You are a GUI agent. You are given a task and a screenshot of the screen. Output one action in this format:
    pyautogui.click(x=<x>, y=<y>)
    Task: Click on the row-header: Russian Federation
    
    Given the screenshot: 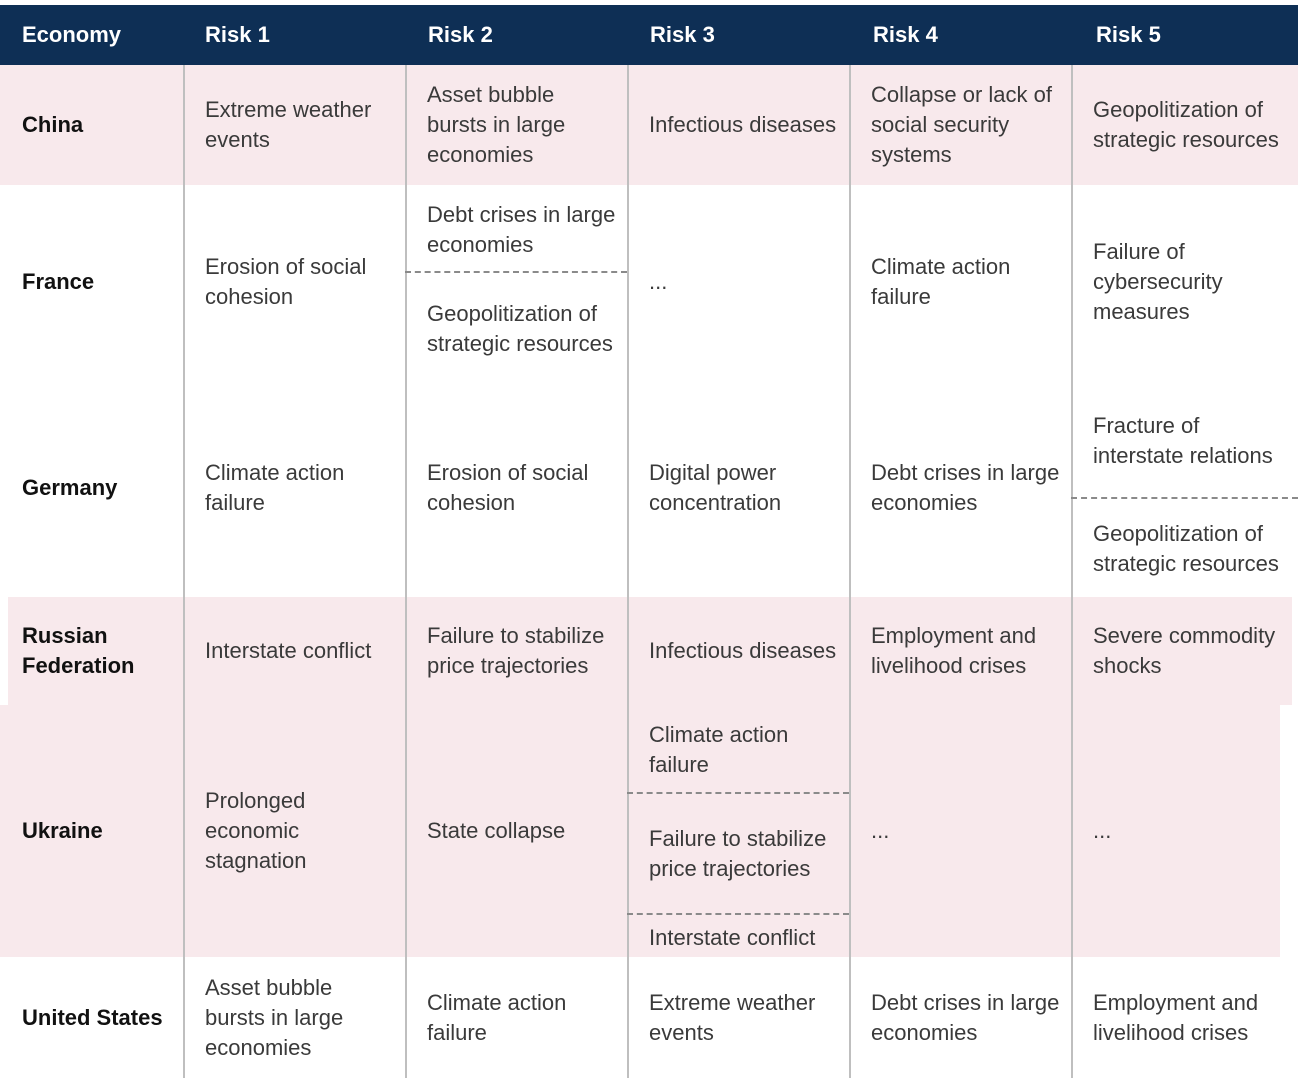 What is the action you would take?
    pyautogui.click(x=78, y=650)
    